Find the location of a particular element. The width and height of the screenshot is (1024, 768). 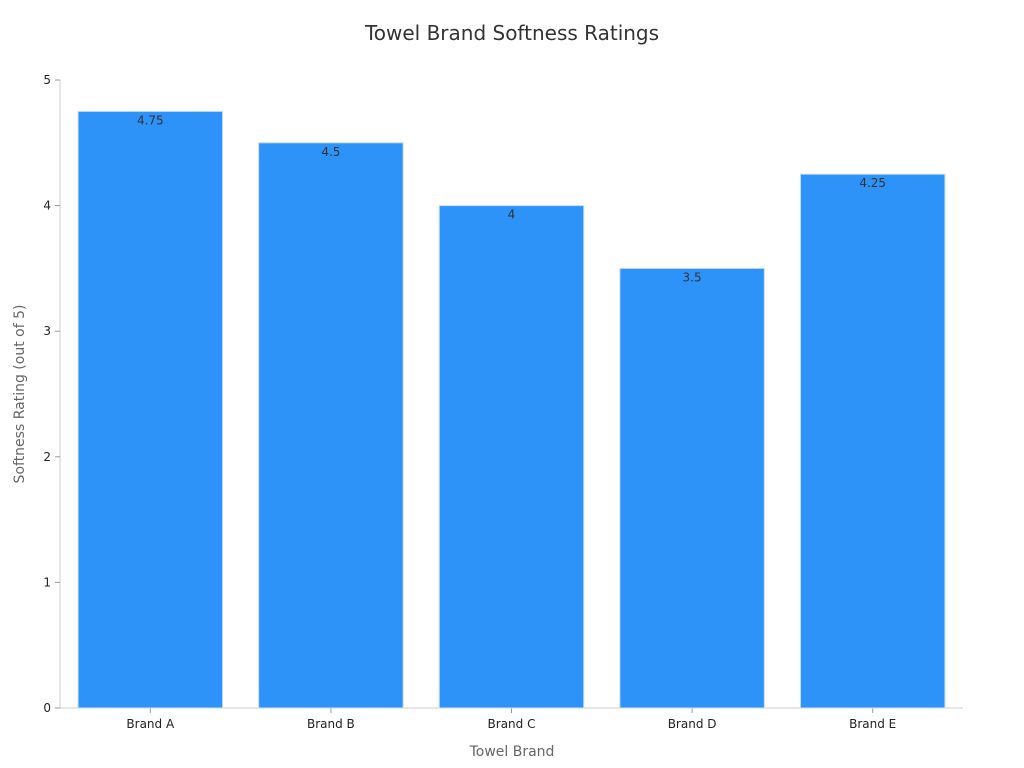

data-label: 4.75 is located at coordinates (150, 120).